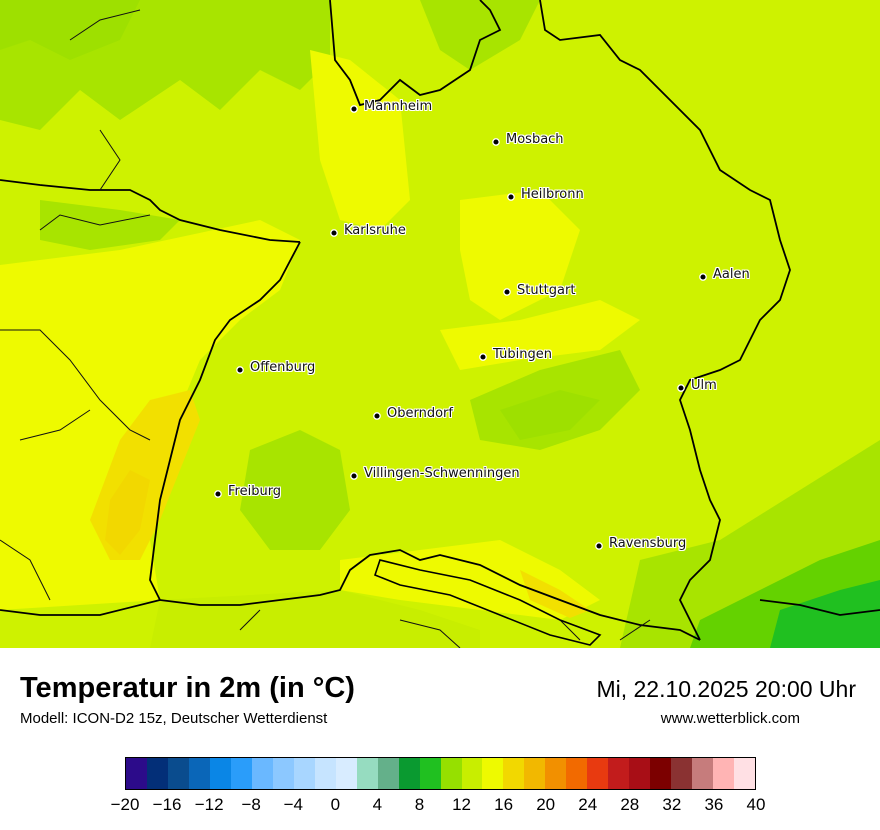 The width and height of the screenshot is (880, 830). What do you see at coordinates (440, 807) in the screenshot?
I see `color-scale-ticks: −20 −16 −12 −8 −4 0 4 8 12 16 20 24 28 32 36 40` at bounding box center [440, 807].